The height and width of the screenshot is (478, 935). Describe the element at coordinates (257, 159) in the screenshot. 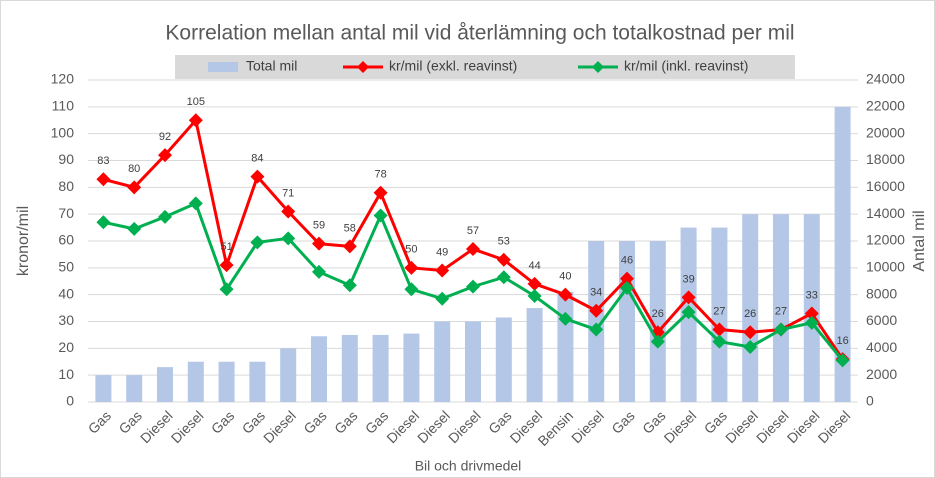

I see `data-label: 84` at that location.